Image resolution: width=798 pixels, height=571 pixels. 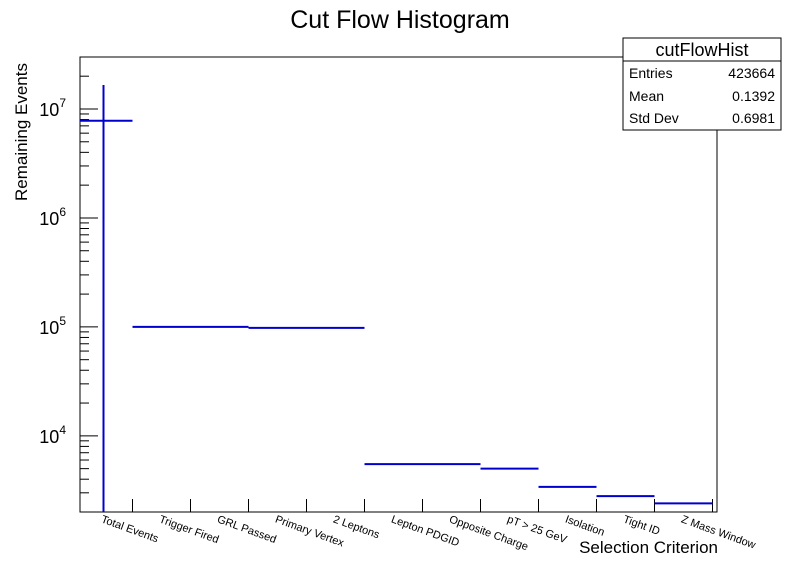 What do you see at coordinates (701, 50) in the screenshot?
I see `stats-box-title: cutFlowHist` at bounding box center [701, 50].